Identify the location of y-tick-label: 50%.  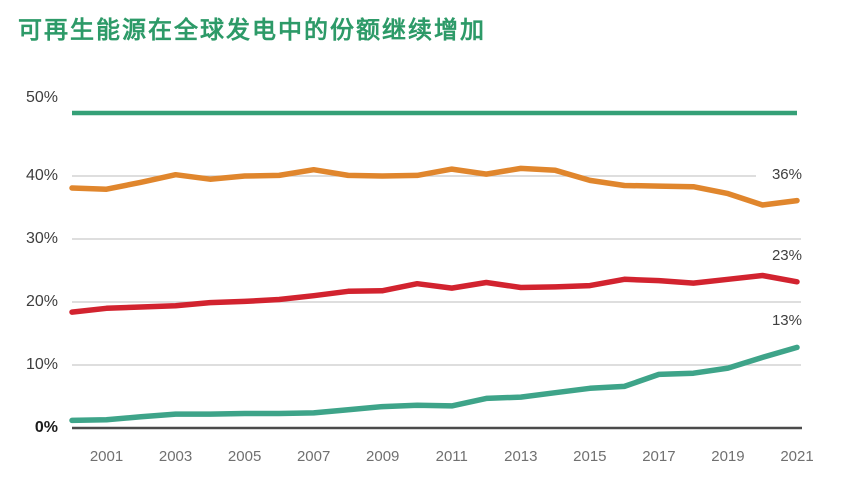
(41, 97).